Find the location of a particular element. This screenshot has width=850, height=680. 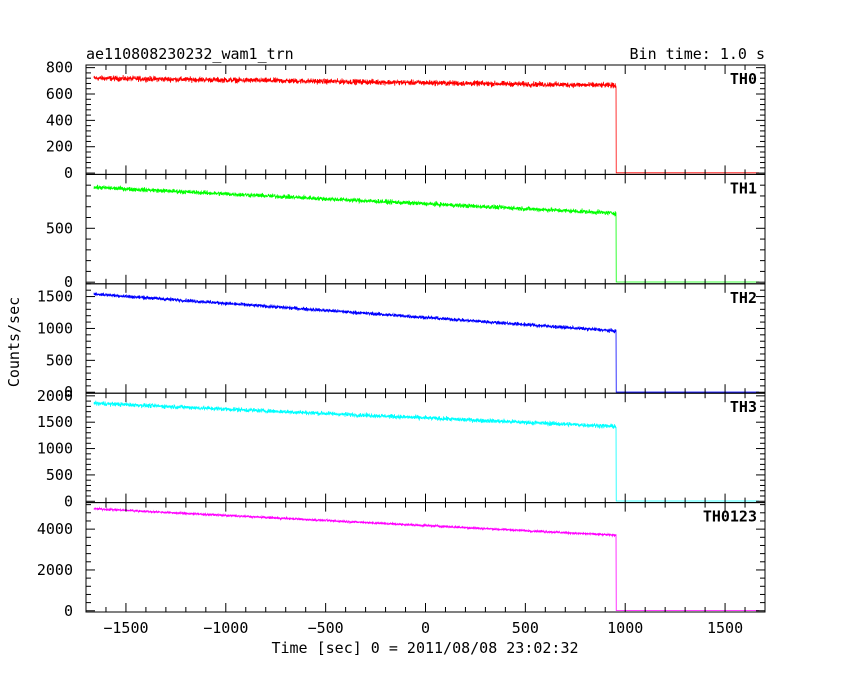

band-label-th1: TH1 is located at coordinates (743, 188).